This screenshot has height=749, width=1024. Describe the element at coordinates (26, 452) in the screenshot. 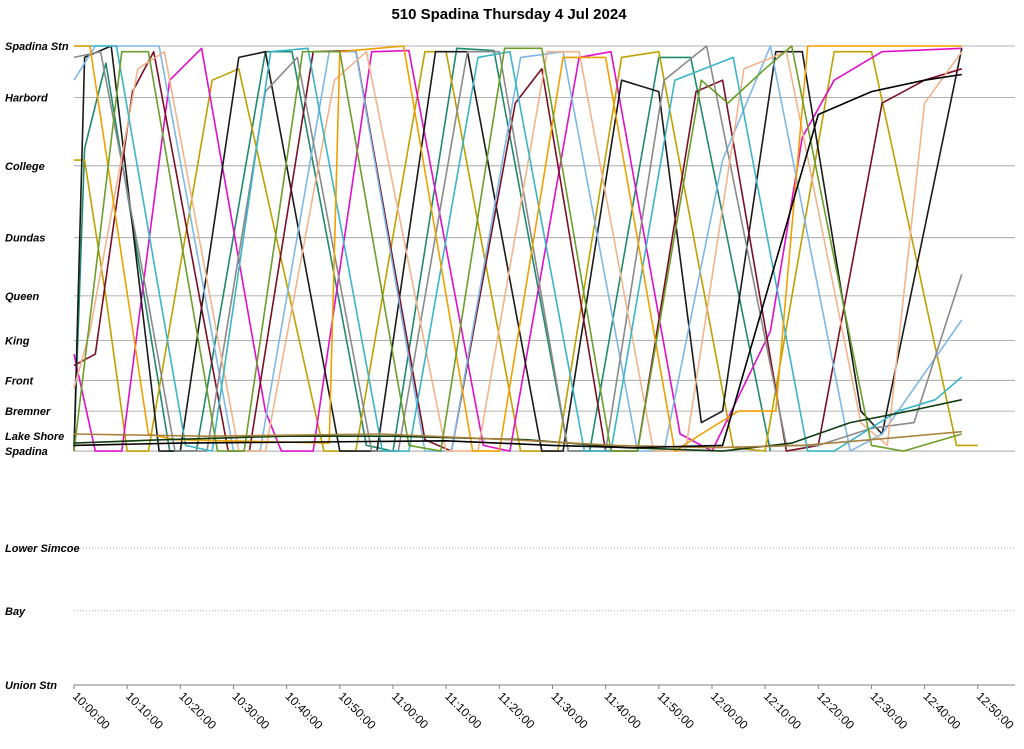

I see `stop-label: Spadina` at that location.